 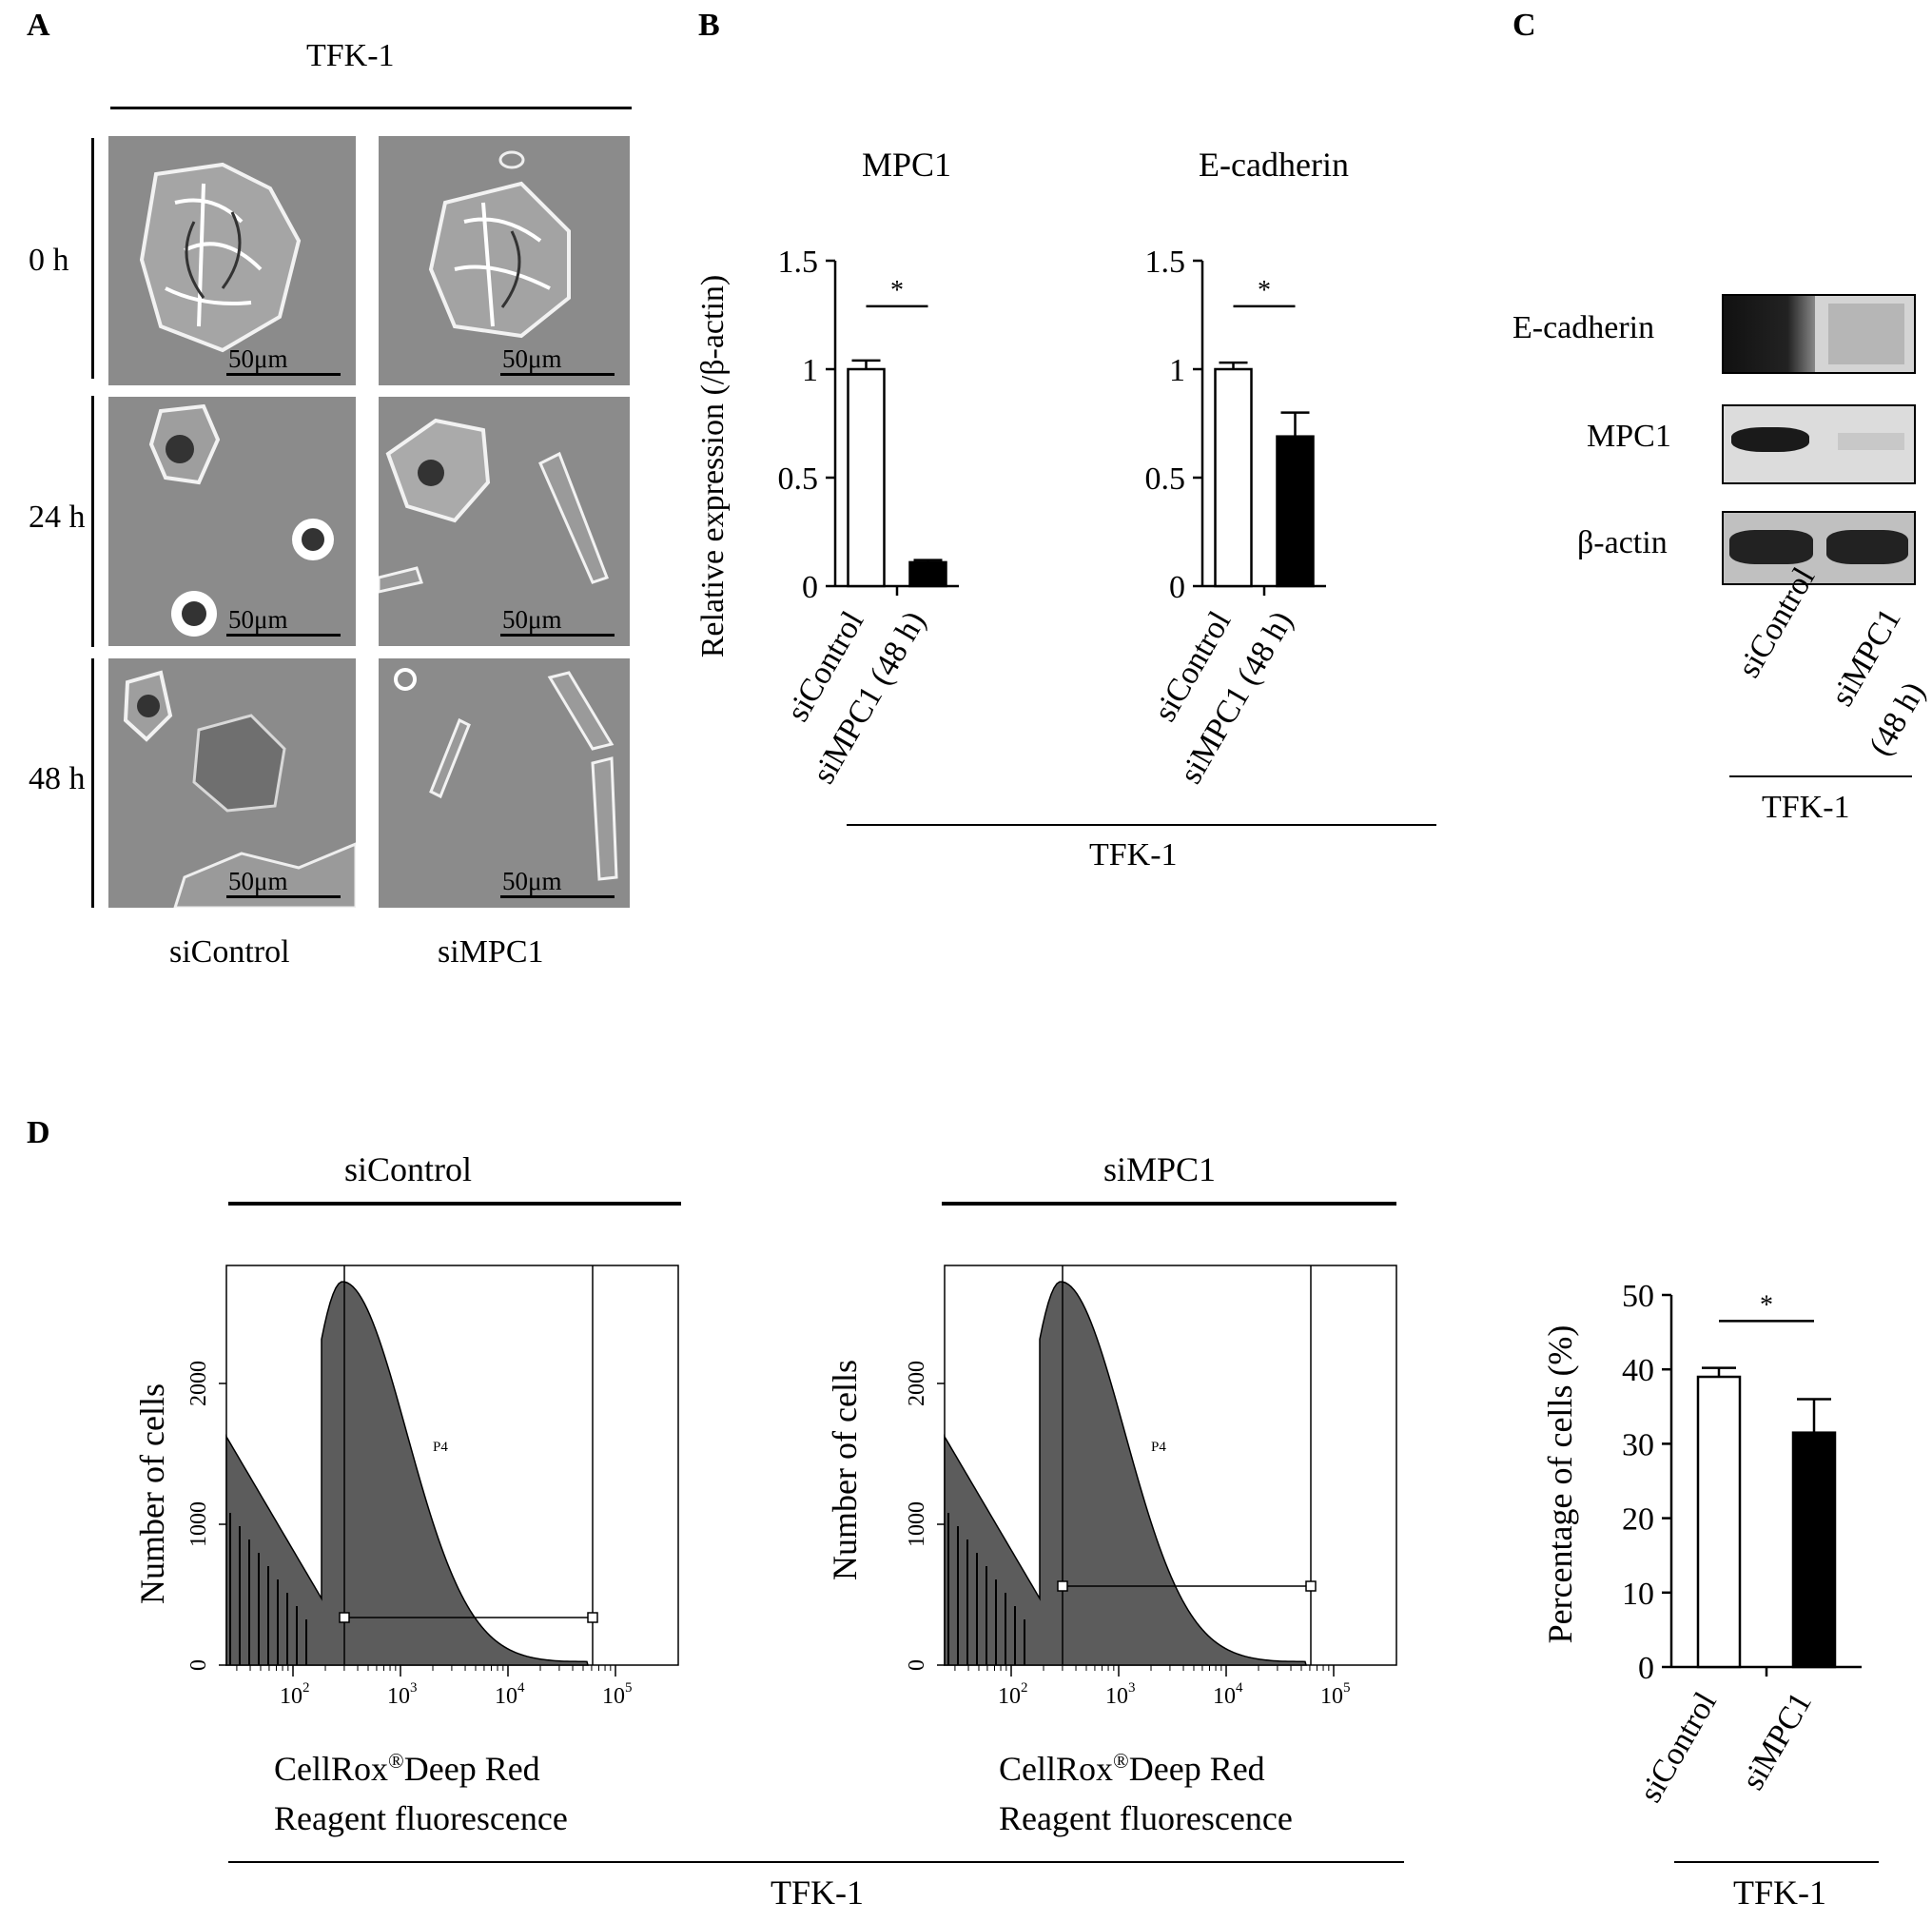 I want to click on panel-c-cell-line-bar, so click(x=1821, y=776).